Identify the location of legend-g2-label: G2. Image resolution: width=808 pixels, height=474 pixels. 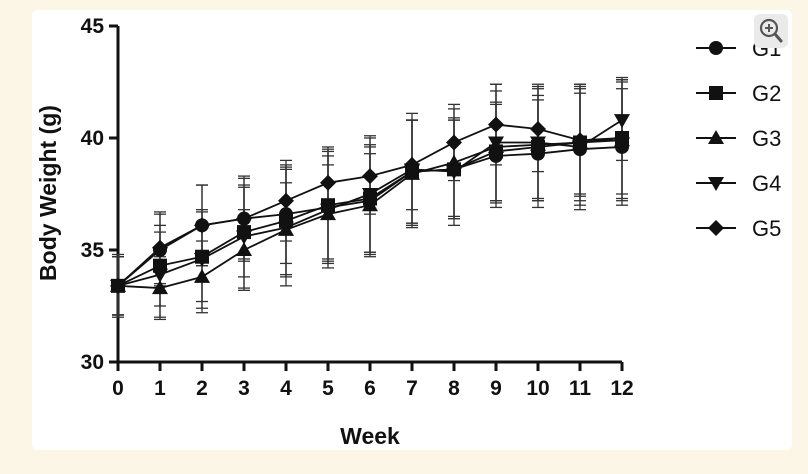
(766, 93).